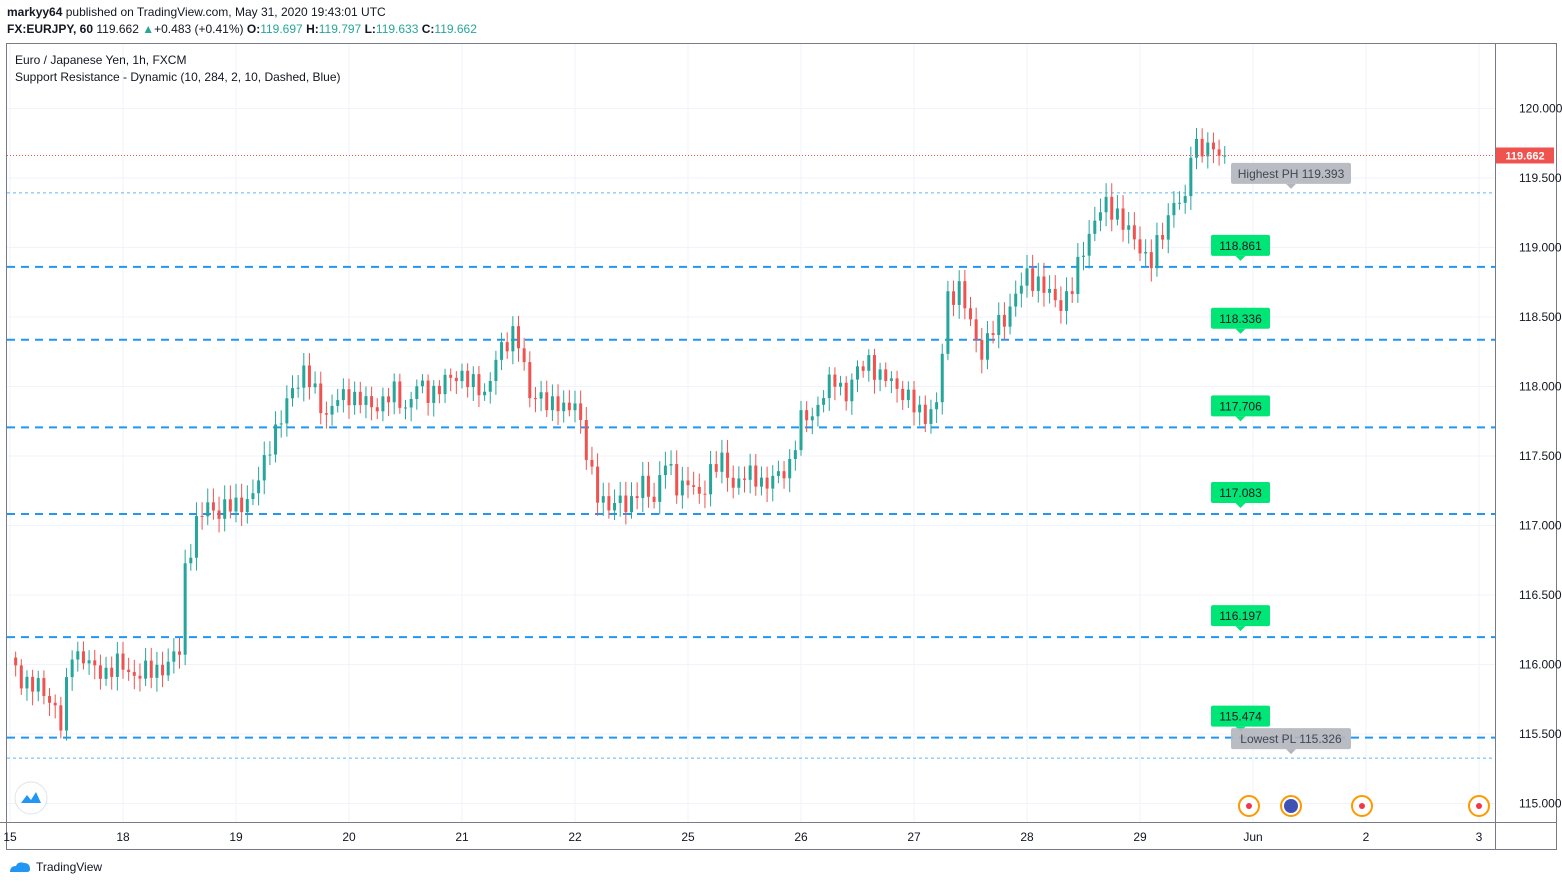 Image resolution: width=1562 pixels, height=887 pixels. What do you see at coordinates (148, 29) in the screenshot?
I see `change-arrow-icon: ▲` at bounding box center [148, 29].